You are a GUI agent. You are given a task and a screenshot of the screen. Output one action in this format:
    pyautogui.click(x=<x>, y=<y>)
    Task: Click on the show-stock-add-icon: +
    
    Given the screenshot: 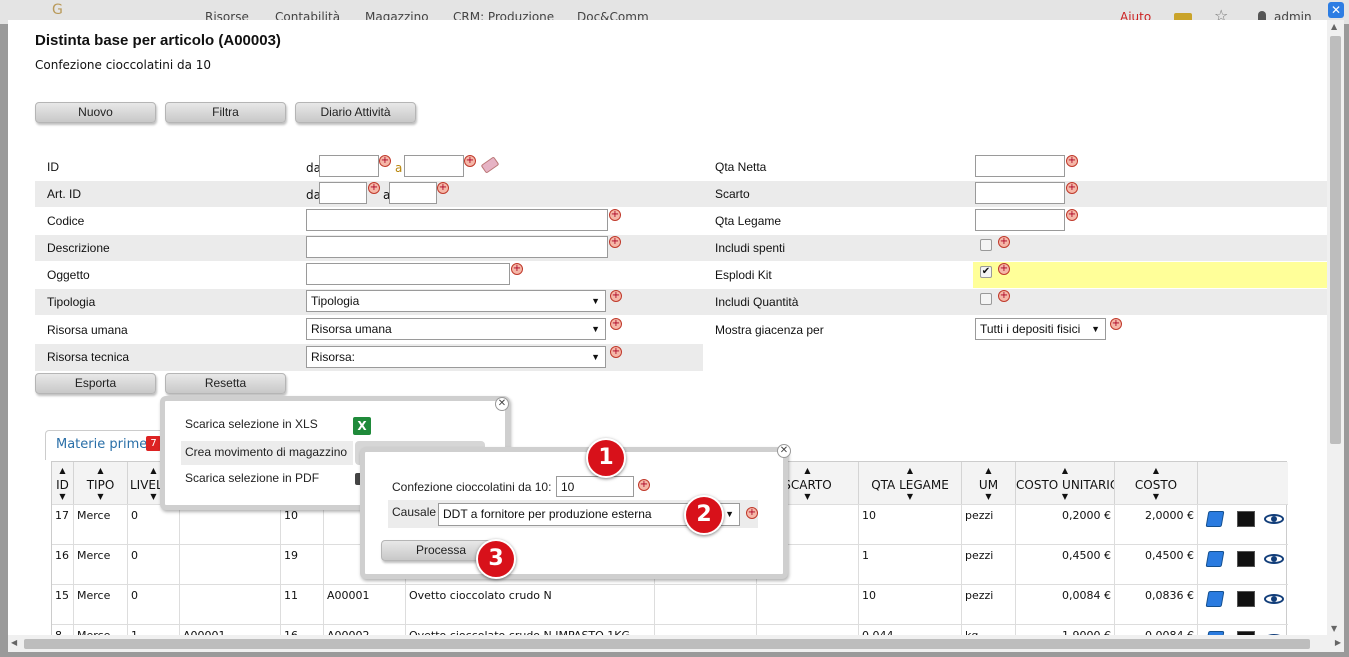 What is the action you would take?
    pyautogui.click(x=1116, y=324)
    